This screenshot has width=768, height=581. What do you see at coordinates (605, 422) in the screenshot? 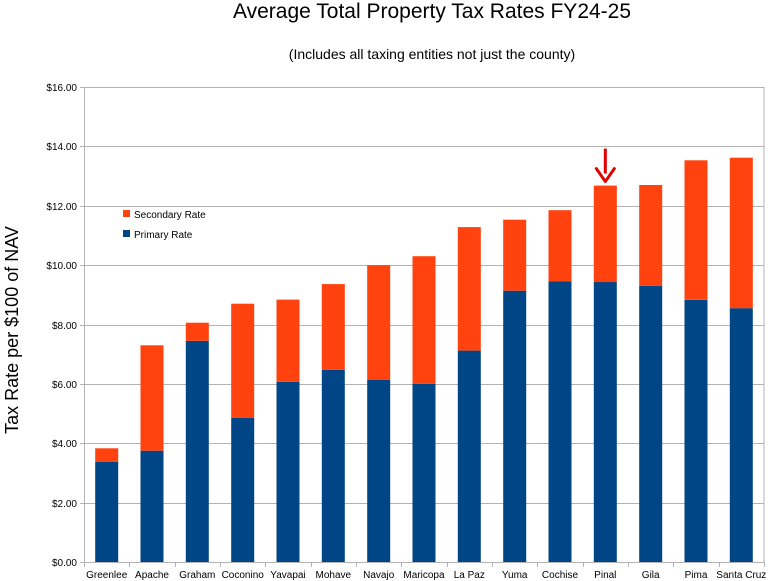
I see `bar-primary-rate-pinal` at bounding box center [605, 422].